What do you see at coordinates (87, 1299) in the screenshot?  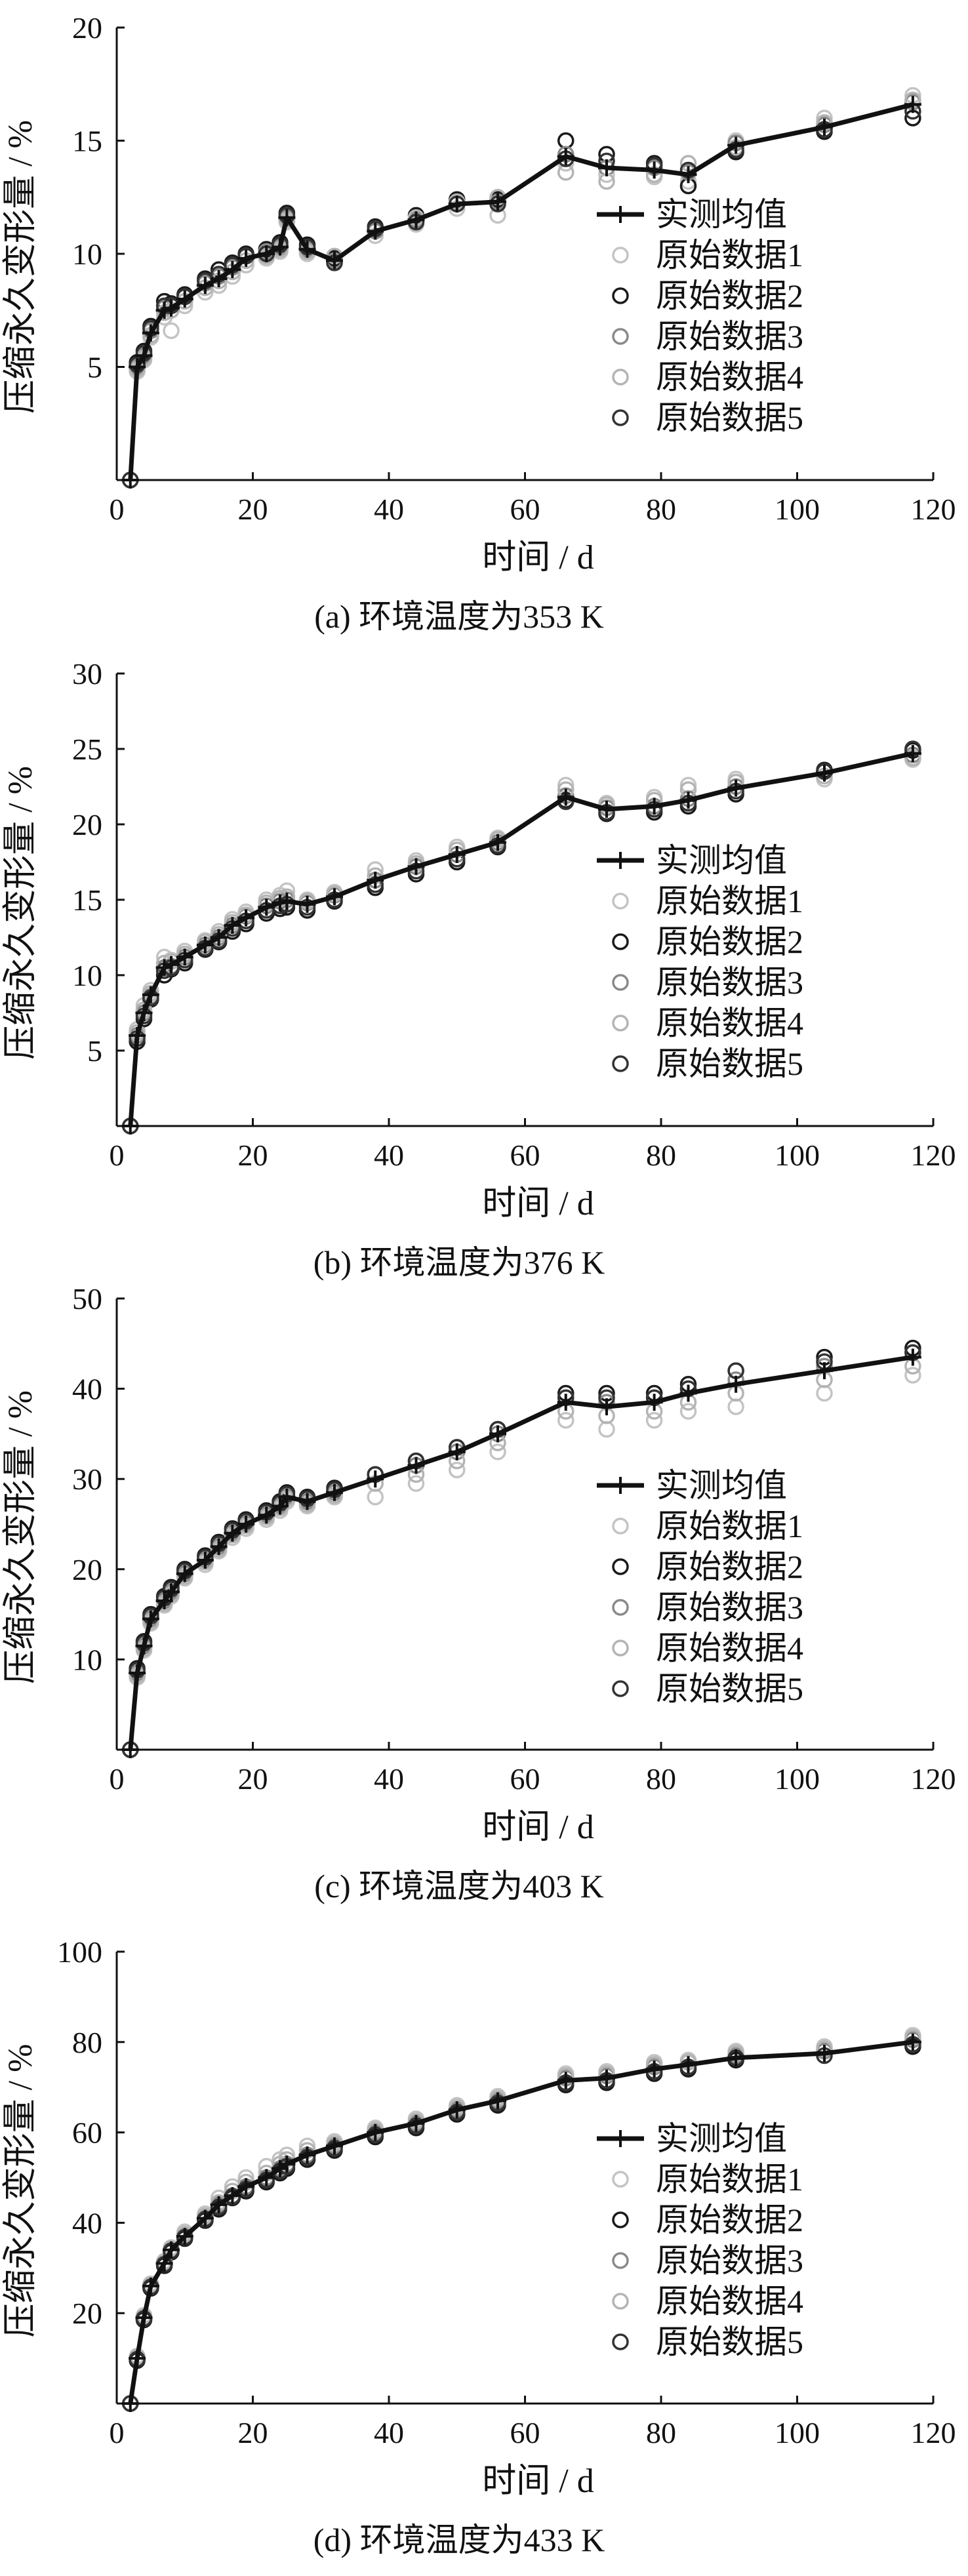 I see `y-tick-label: 50` at bounding box center [87, 1299].